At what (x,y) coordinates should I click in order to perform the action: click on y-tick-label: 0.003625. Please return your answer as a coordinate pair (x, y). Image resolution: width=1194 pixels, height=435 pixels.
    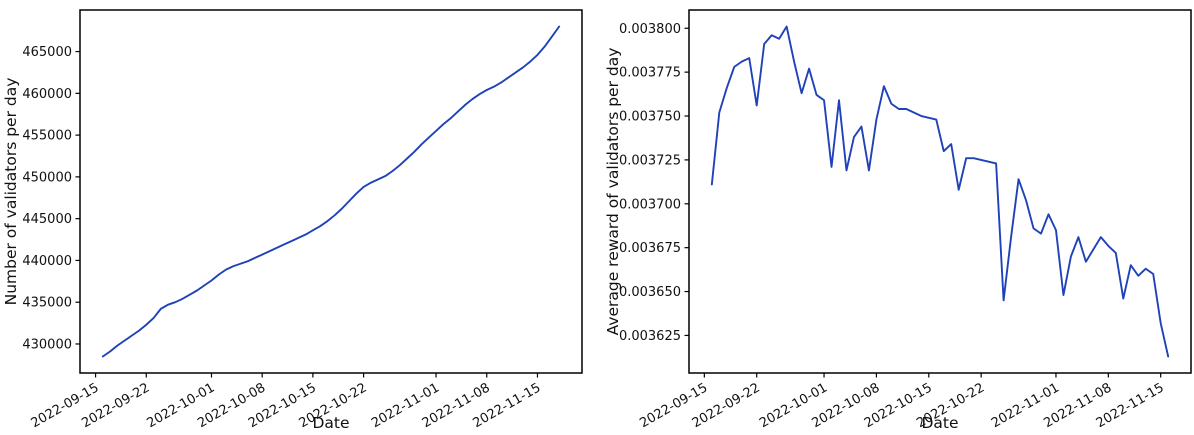
    Looking at the image, I should click on (650, 336).